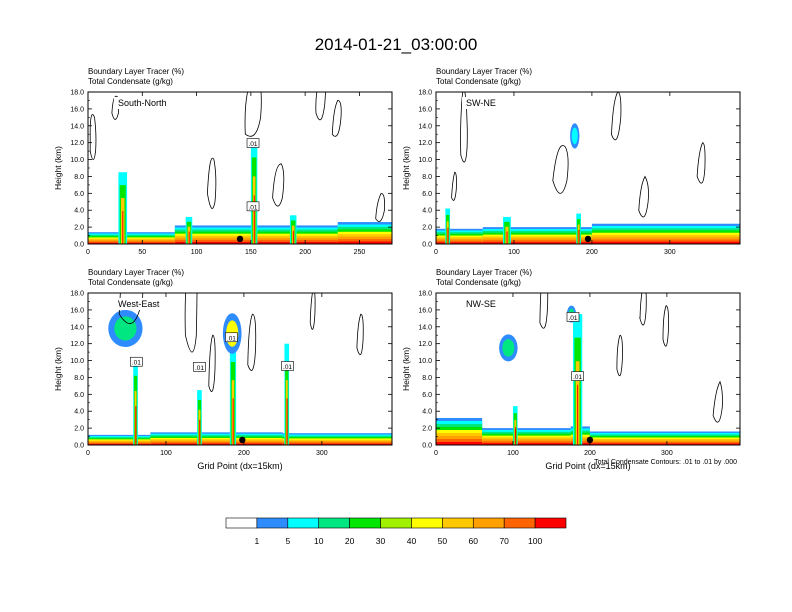 The image size is (792, 612). What do you see at coordinates (77, 327) in the screenshot?
I see `panel-2-ytick-label-7: 14.0` at bounding box center [77, 327].